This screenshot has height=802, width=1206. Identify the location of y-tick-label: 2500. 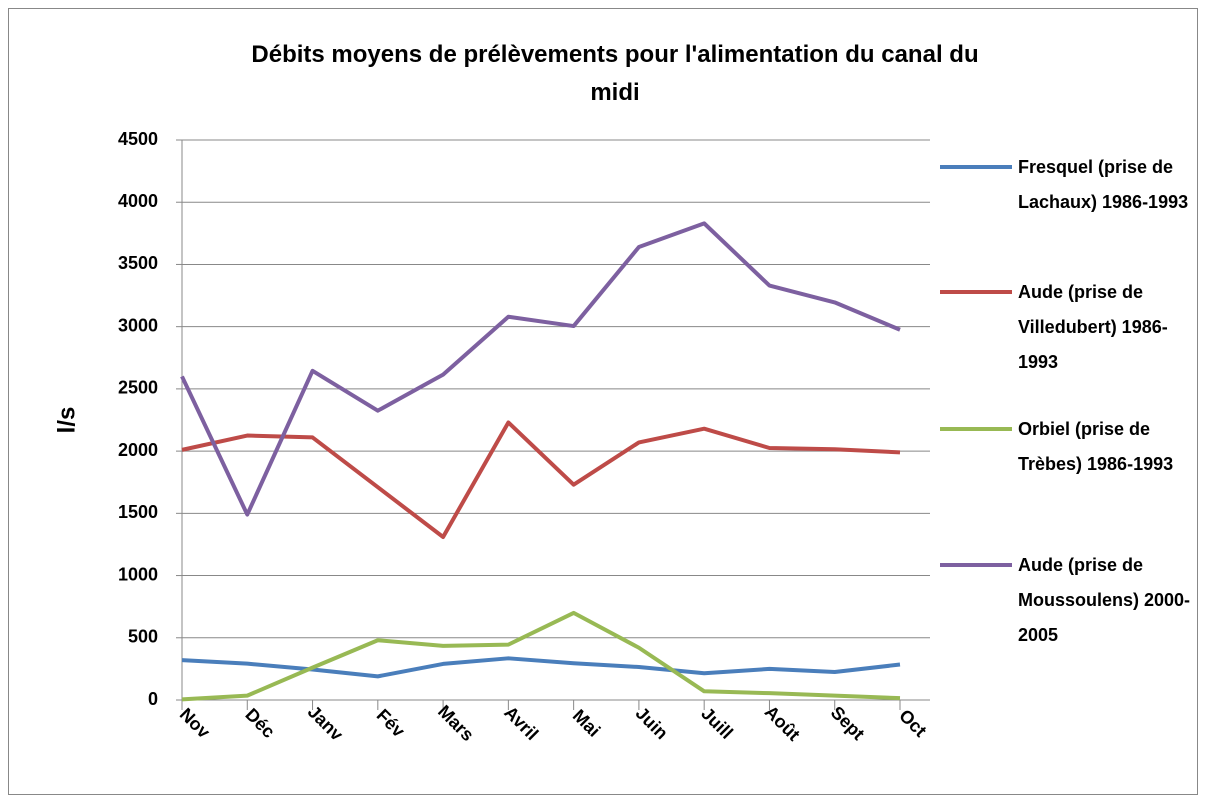
(138, 388).